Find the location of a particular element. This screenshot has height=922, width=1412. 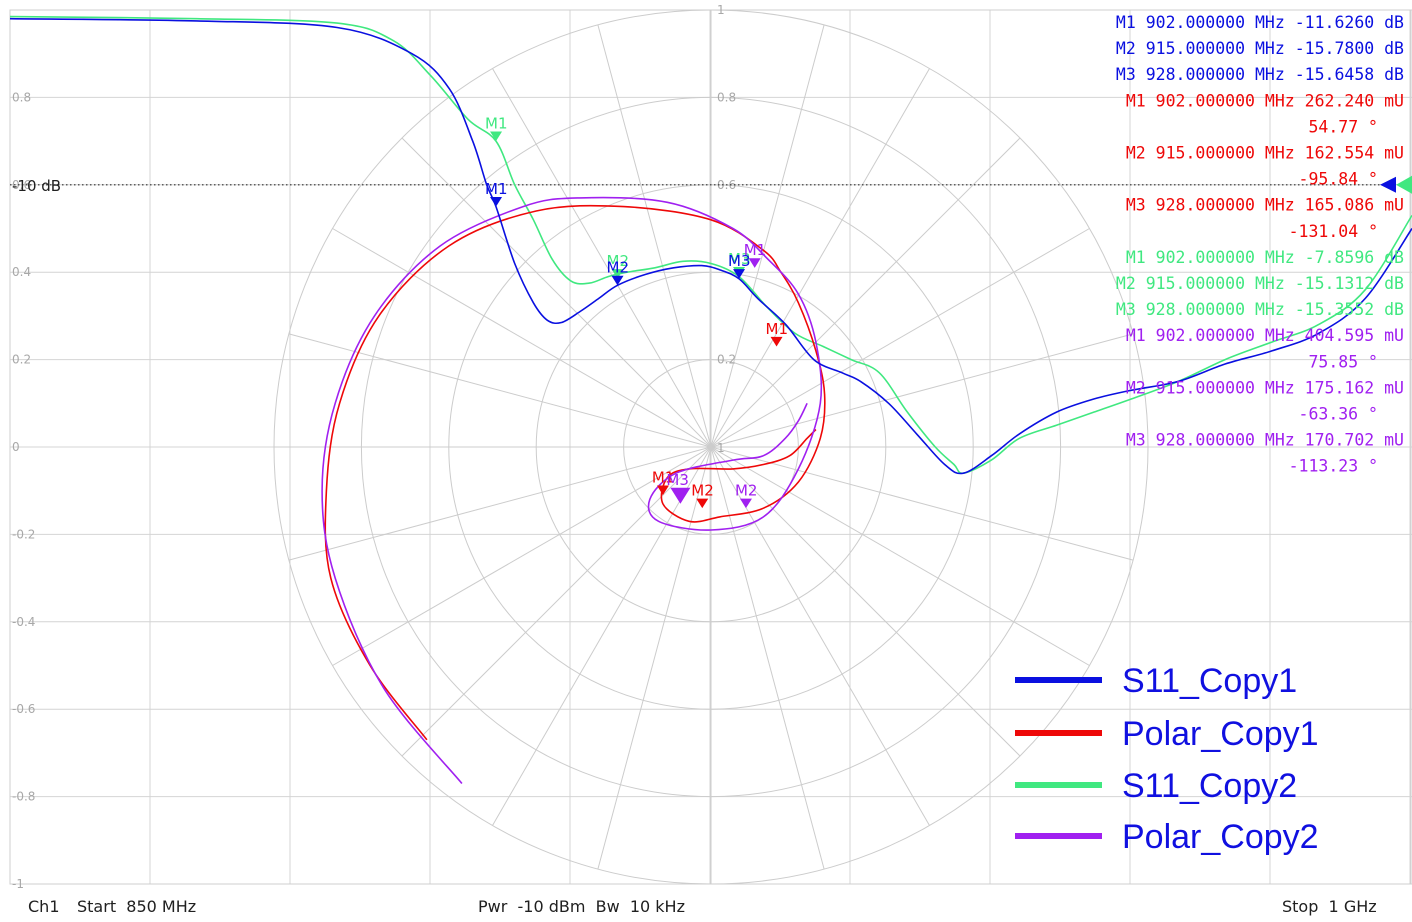

y-tick-label: 0 is located at coordinates (16, 447).